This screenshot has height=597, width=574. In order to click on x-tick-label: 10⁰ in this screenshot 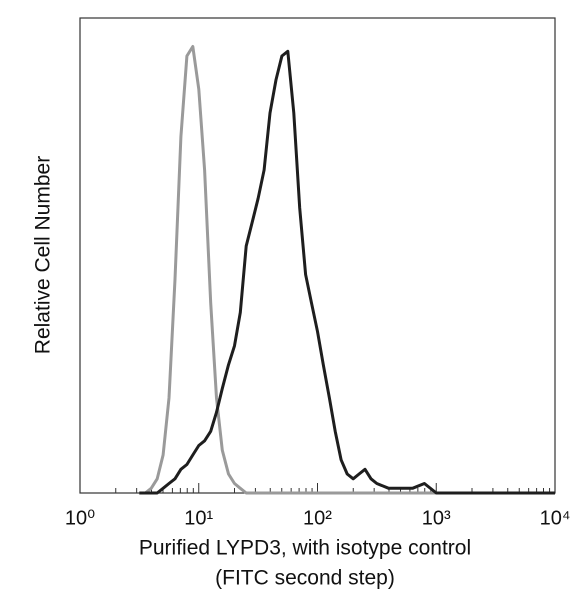, I will do `click(80, 518)`.